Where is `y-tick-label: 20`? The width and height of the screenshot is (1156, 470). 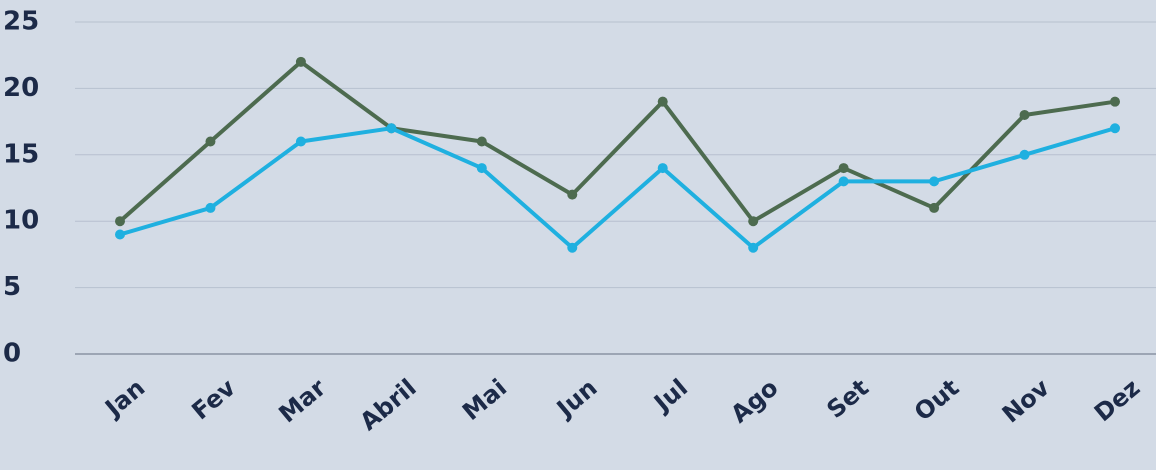 y-tick-label: 20 is located at coordinates (21, 88).